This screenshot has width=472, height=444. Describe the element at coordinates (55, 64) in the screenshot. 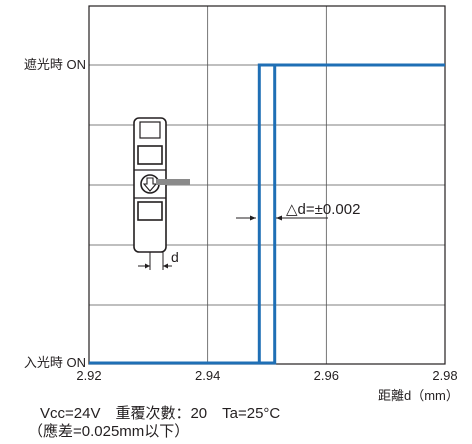

I see `y-tick-label: 遮光時 ON` at that location.